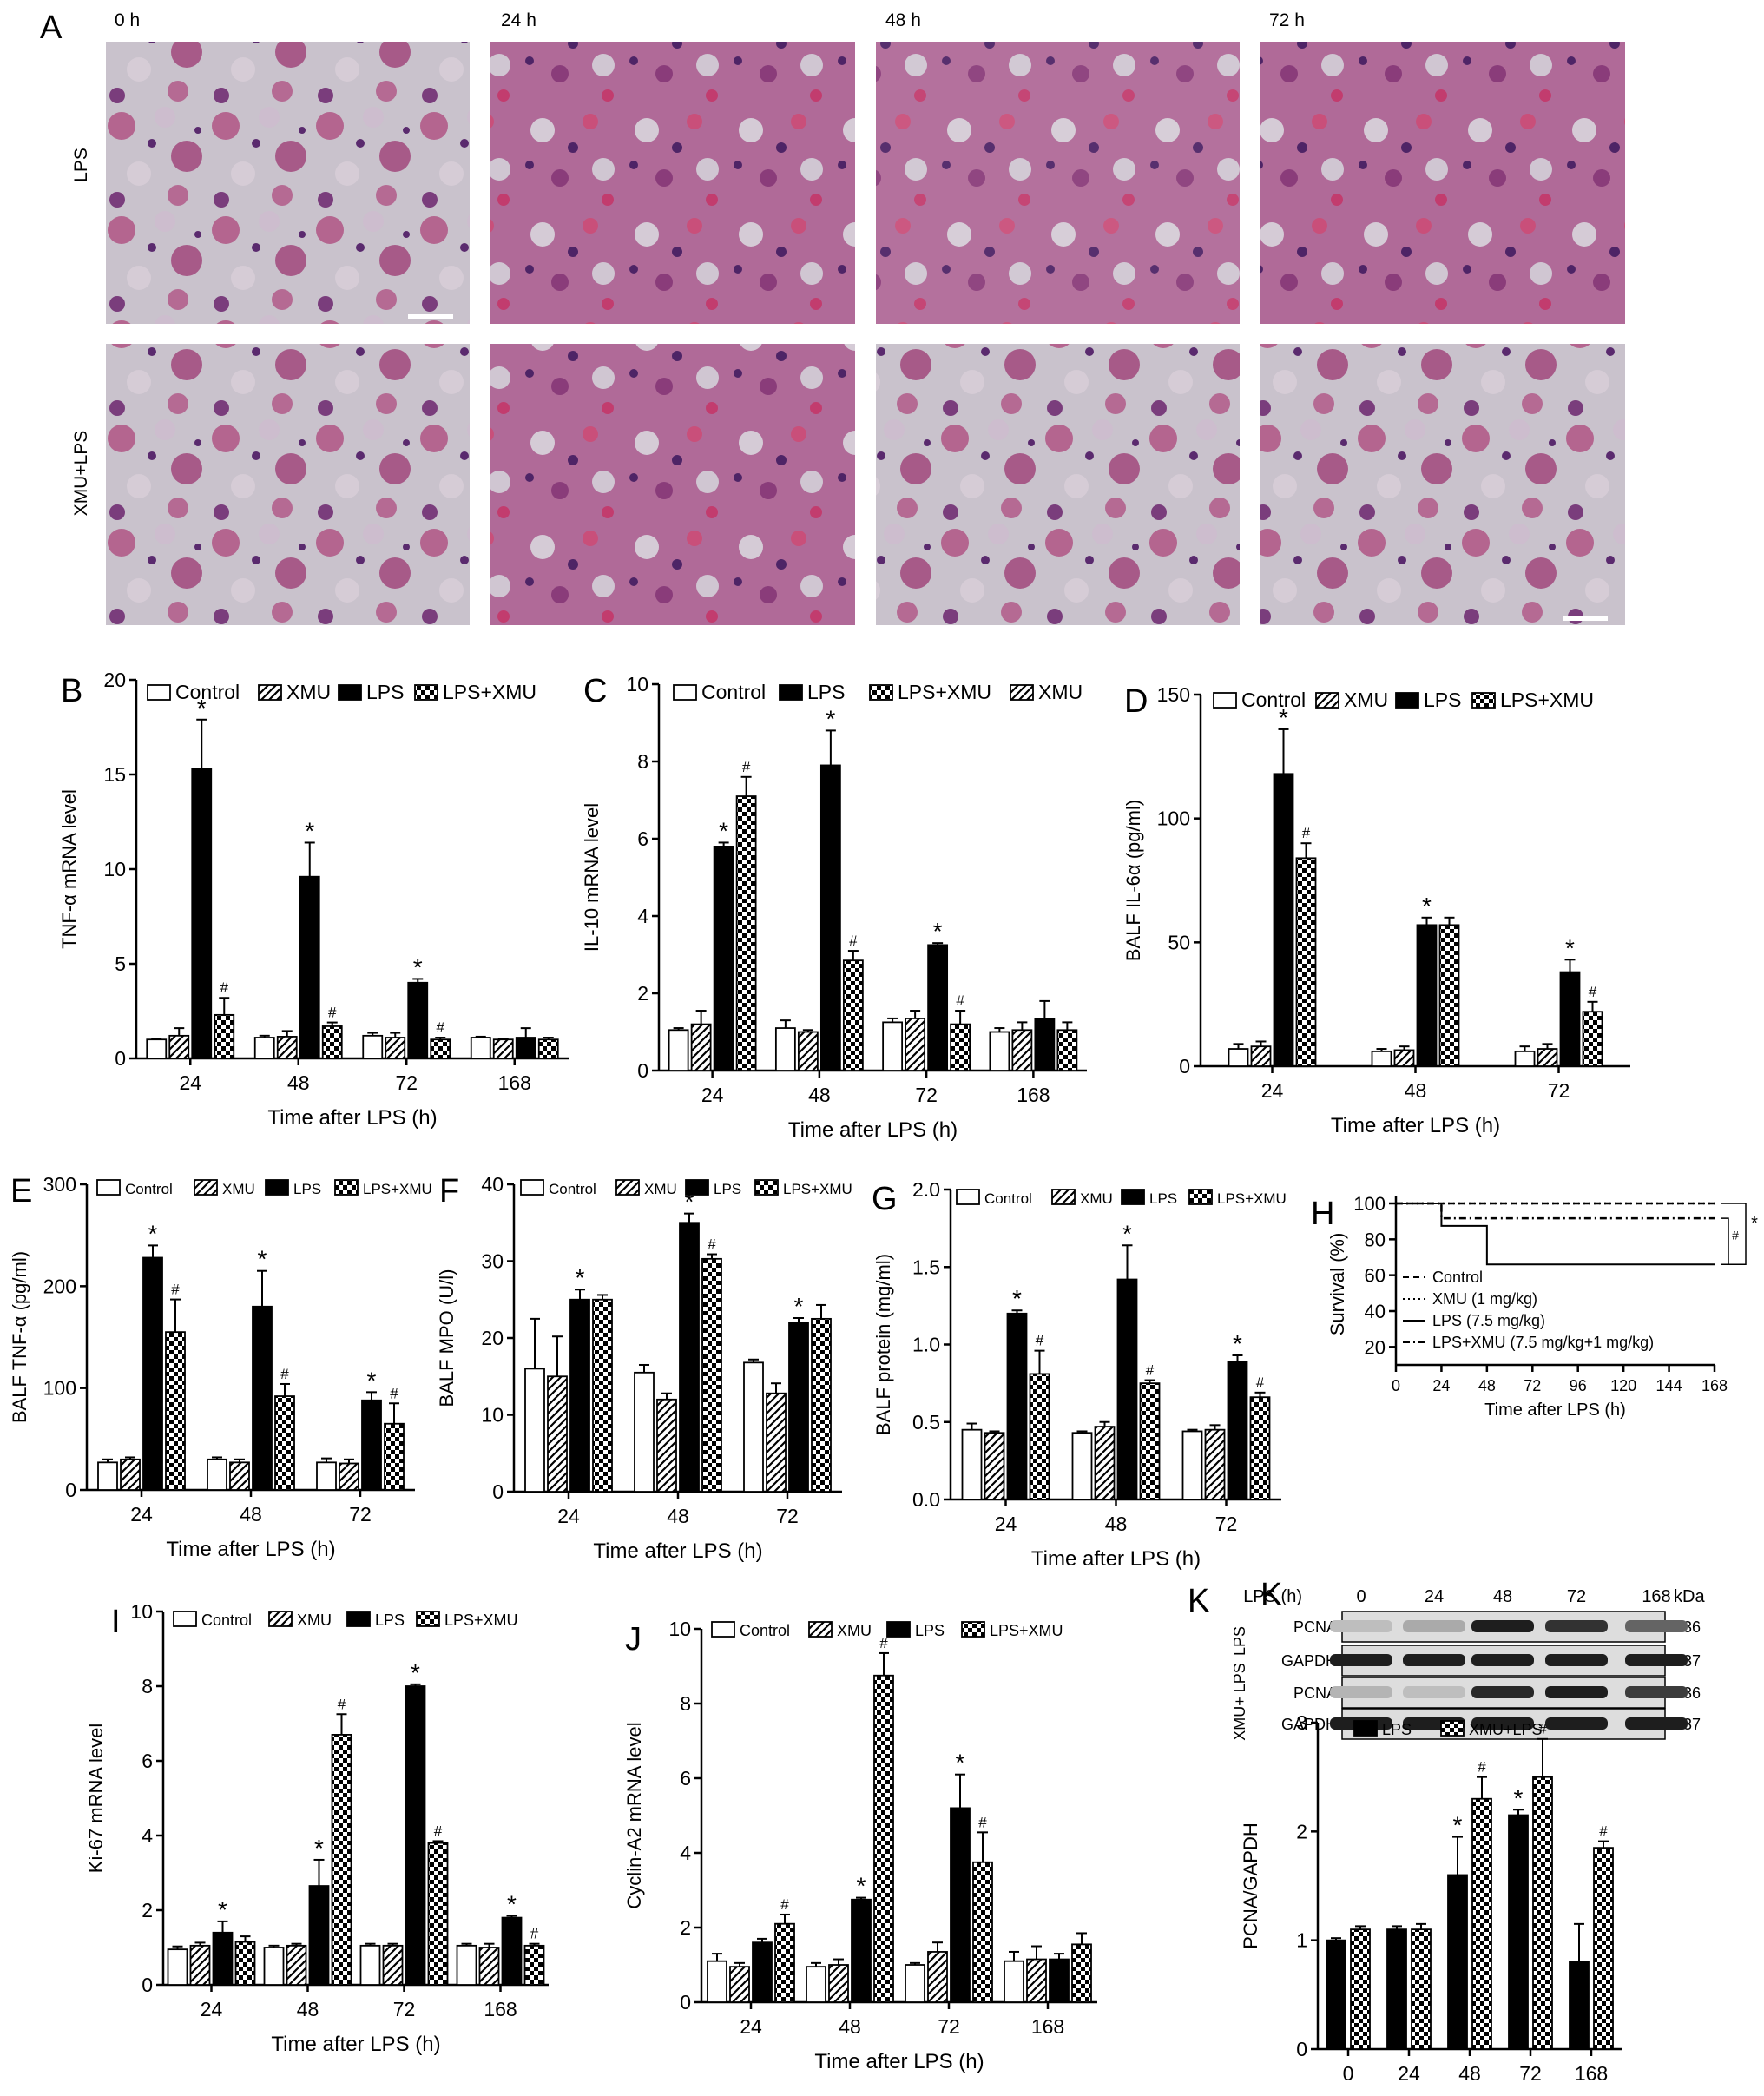 The image size is (1764, 2096). Describe the element at coordinates (660, 1189) in the screenshot. I see `legend-label: XMU` at that location.